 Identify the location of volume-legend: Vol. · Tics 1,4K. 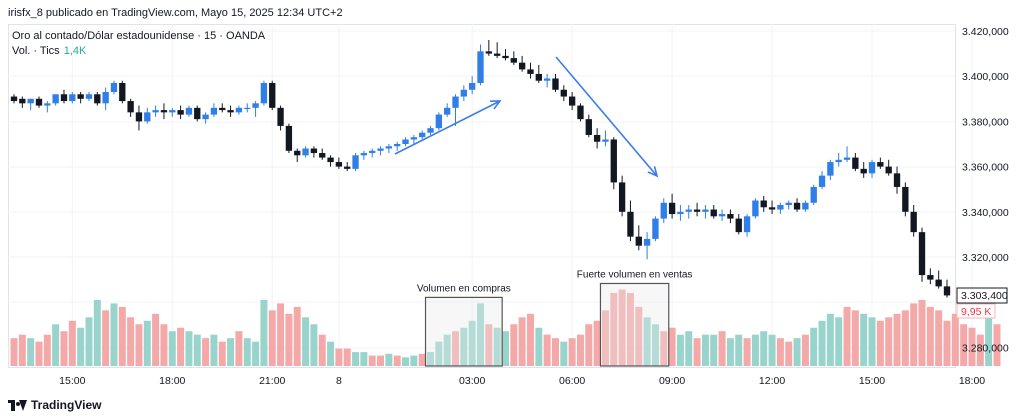
(49, 51).